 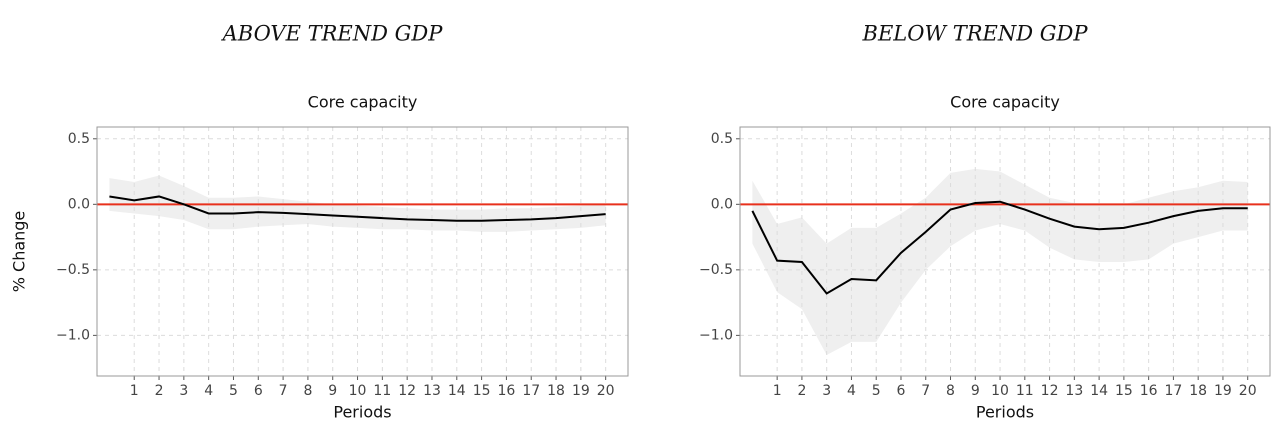 I want to click on panel-header: BELOW TREND GDP, so click(x=975, y=34).